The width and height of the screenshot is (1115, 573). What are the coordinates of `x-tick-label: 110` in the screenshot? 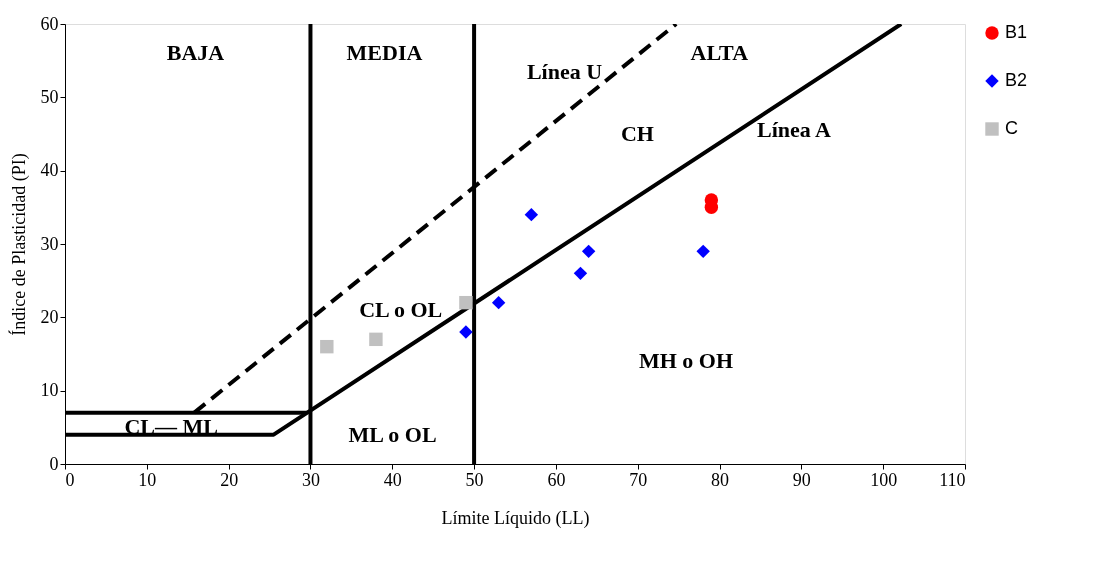 It's located at (952, 479).